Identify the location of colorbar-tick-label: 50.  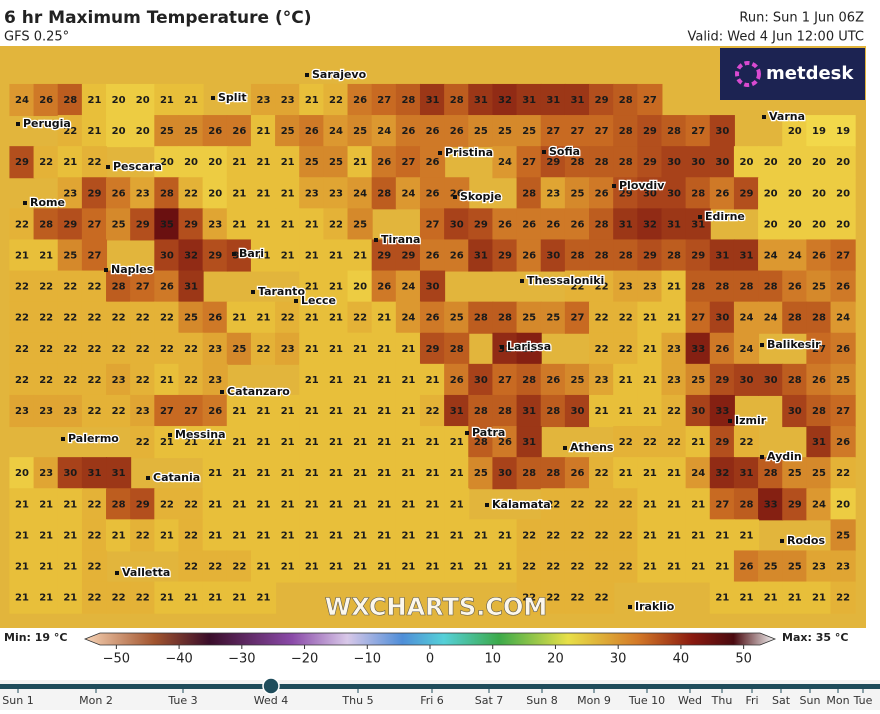
(743, 659).